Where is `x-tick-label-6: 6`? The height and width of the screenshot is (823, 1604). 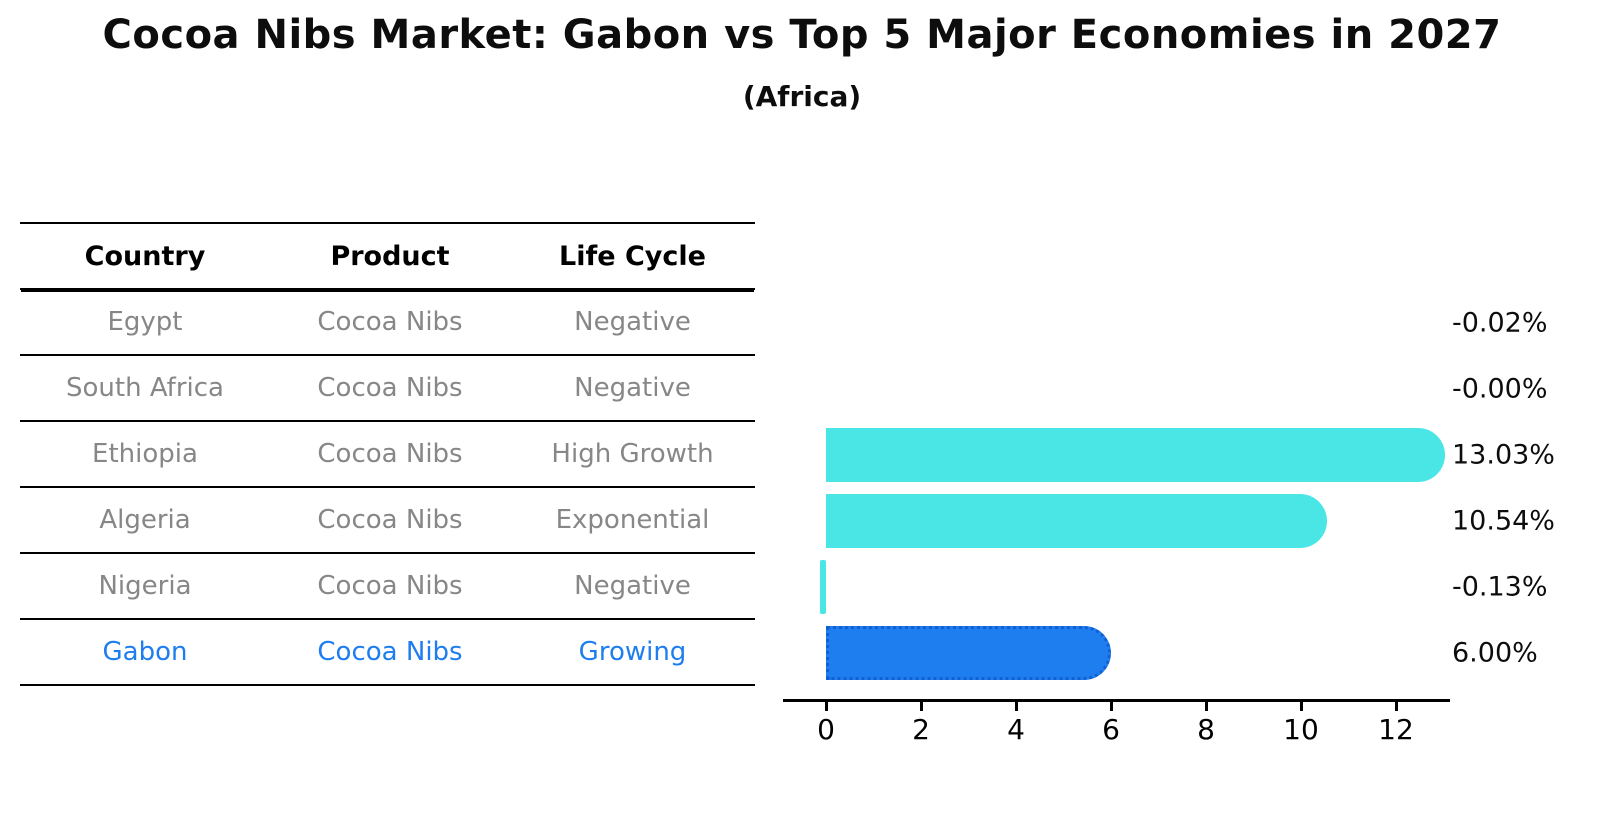 x-tick-label-6: 6 is located at coordinates (1111, 729).